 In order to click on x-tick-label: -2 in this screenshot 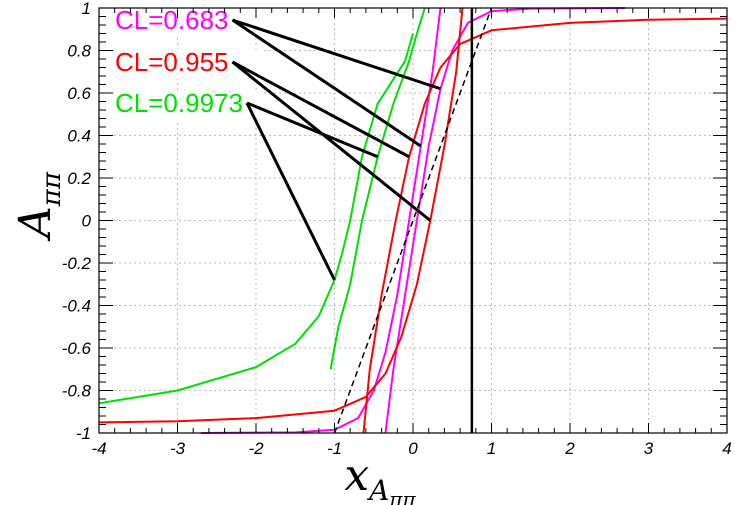, I will do `click(256, 448)`.